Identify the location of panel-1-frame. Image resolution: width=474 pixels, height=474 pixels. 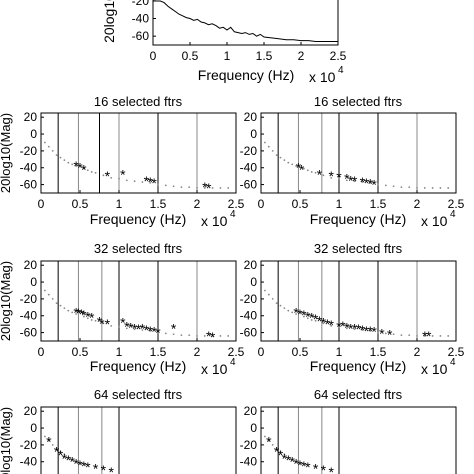
(138, 153).